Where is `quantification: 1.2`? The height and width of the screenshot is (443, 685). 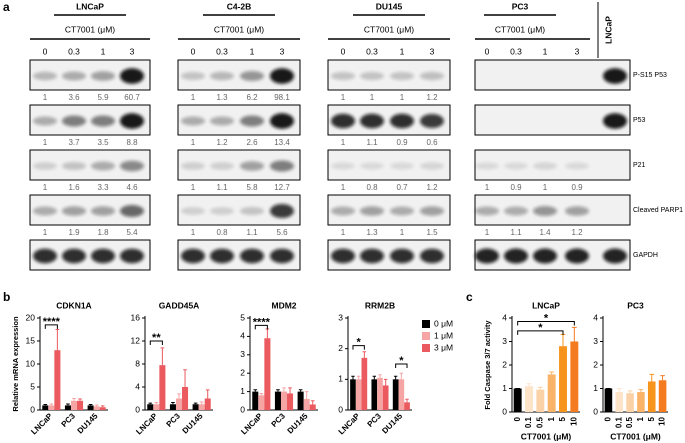
quantification: 1.2 is located at coordinates (577, 232).